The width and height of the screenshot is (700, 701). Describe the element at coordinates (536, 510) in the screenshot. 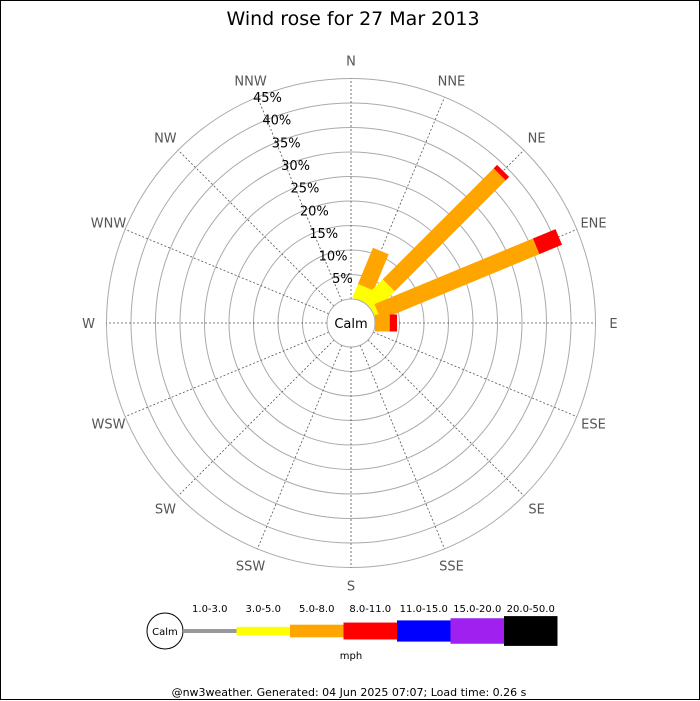

I see `direction-label-se: SE` at that location.